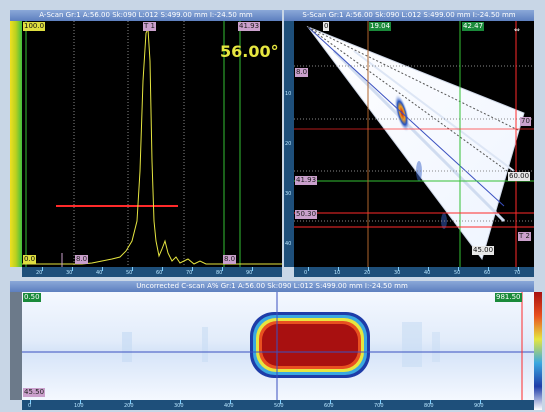 The image size is (545, 412). What do you see at coordinates (249, 273) in the screenshot?
I see `ascan-tick: 90` at bounding box center [249, 273].